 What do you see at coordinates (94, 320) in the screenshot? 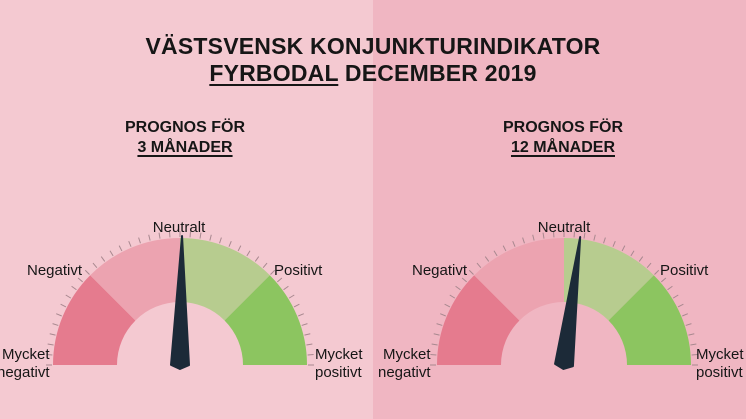
I see `gauge-3m-segment-very-negative` at bounding box center [94, 320].